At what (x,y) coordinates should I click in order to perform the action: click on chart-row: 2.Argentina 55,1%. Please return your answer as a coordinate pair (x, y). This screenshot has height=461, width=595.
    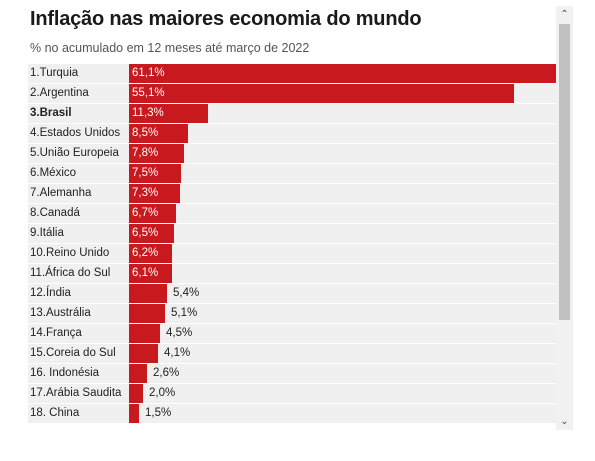
    Looking at the image, I should click on (292, 93).